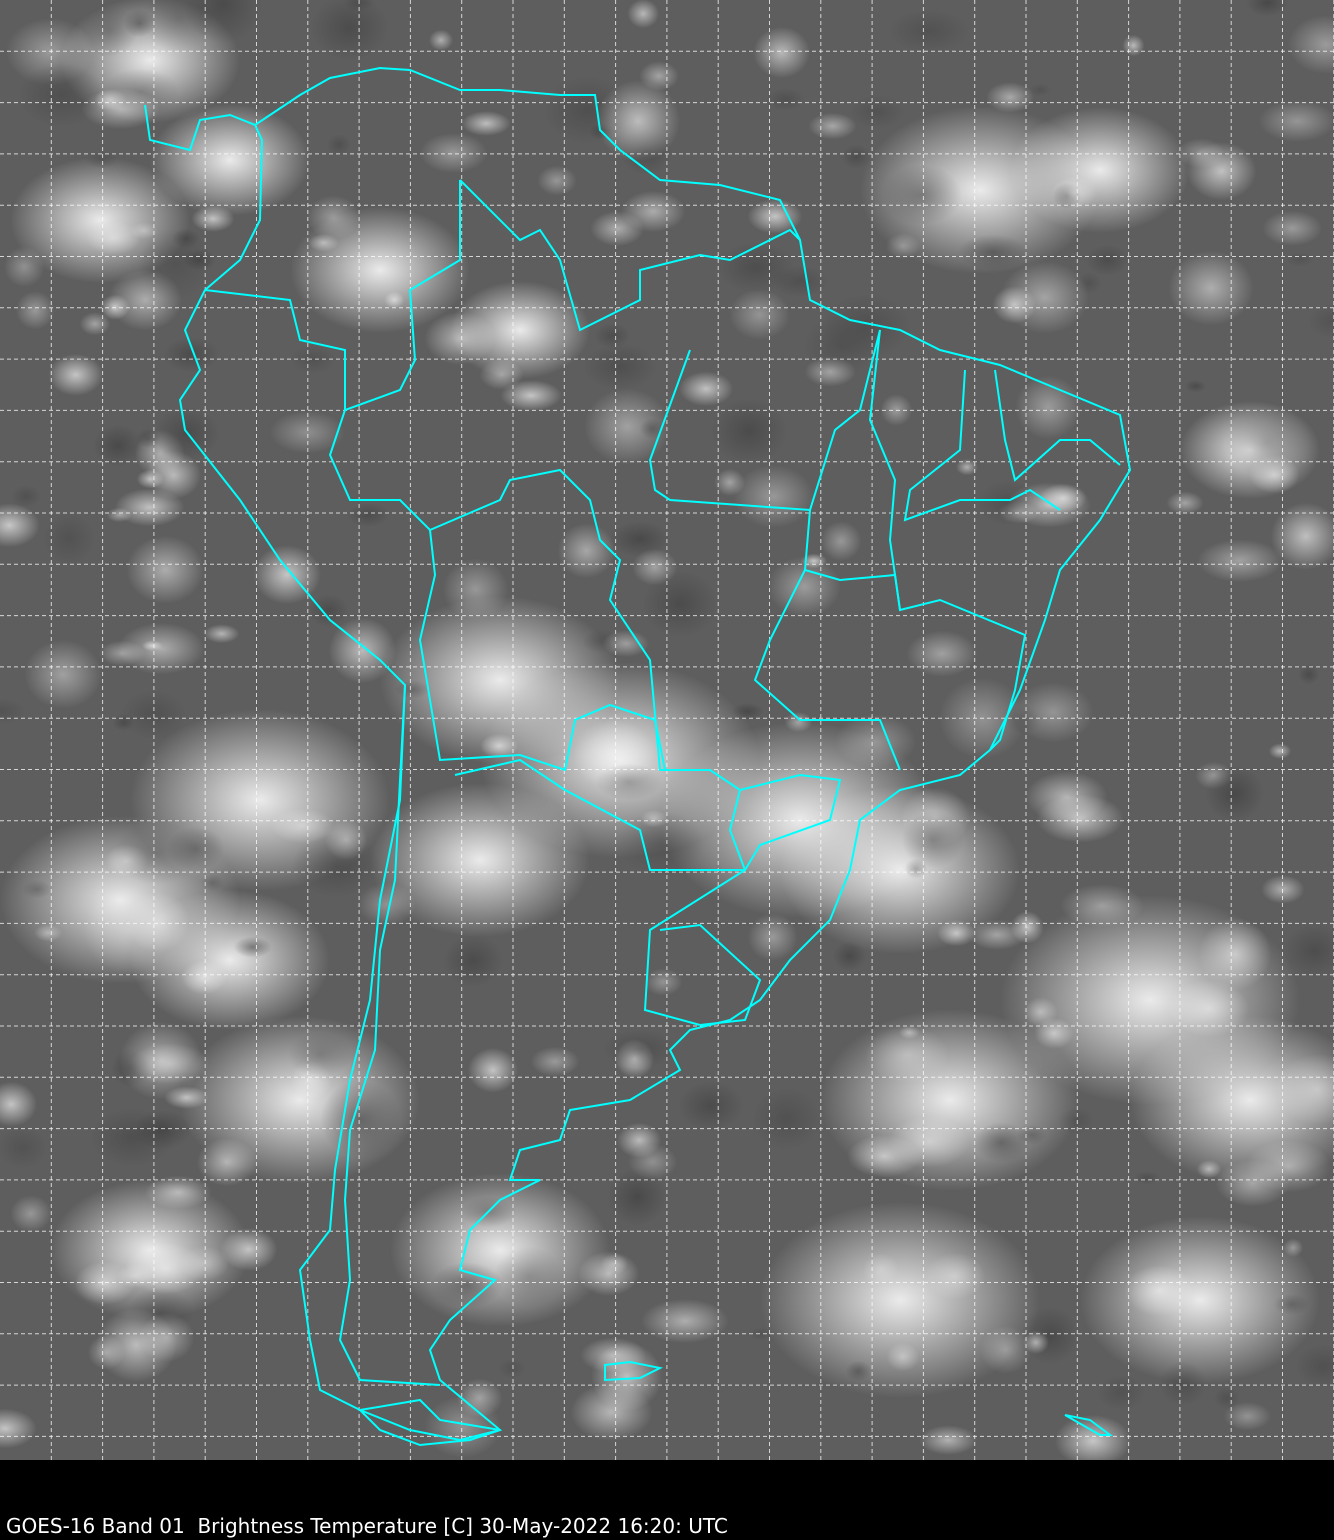  What do you see at coordinates (200, 128) in the screenshot?
I see `central-america-coast` at bounding box center [200, 128].